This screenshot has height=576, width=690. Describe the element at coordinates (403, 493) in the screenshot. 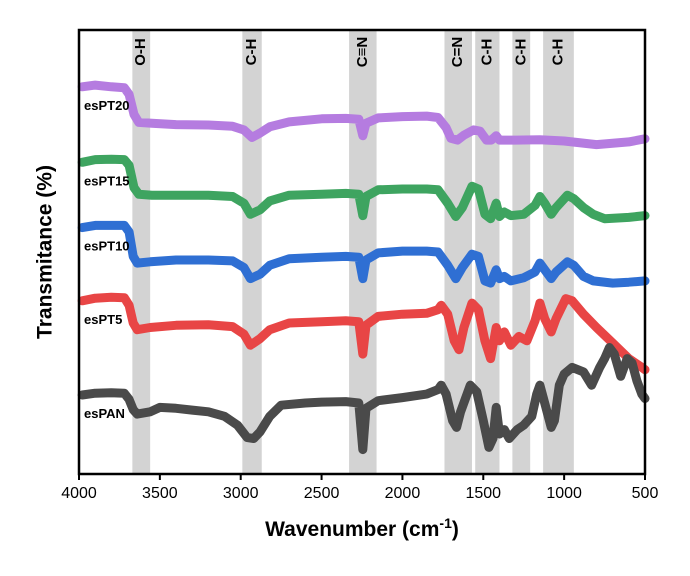

I see `x-tick-label-4: 2000` at that location.